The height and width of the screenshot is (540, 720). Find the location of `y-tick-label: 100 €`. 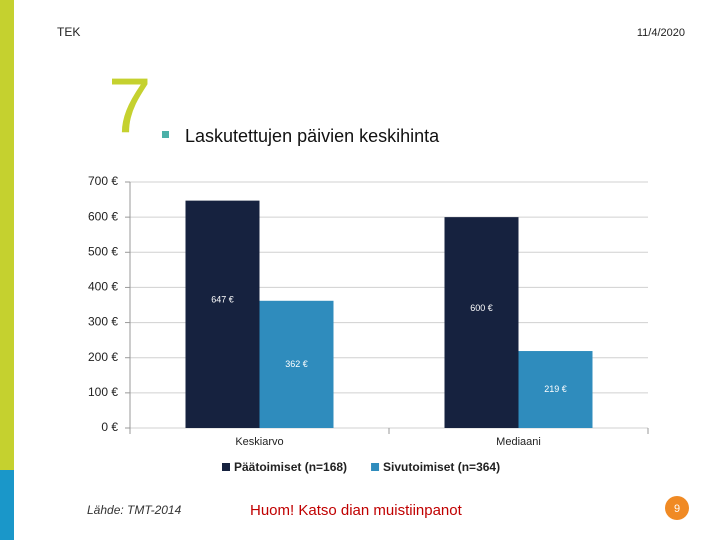

y-tick-label: 100 € is located at coordinates (103, 392).